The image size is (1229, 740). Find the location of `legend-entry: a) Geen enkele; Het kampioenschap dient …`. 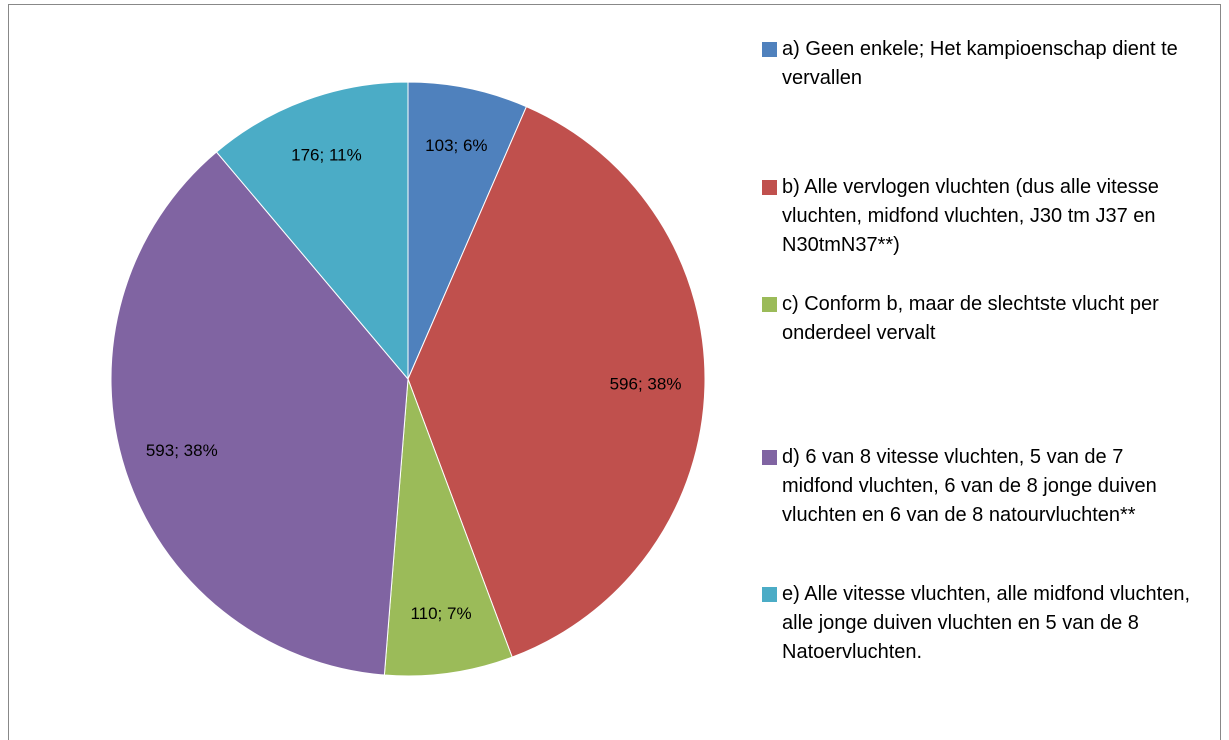

legend-entry: a) Geen enkele; Het kampioenschap dient … is located at coordinates (977, 64).